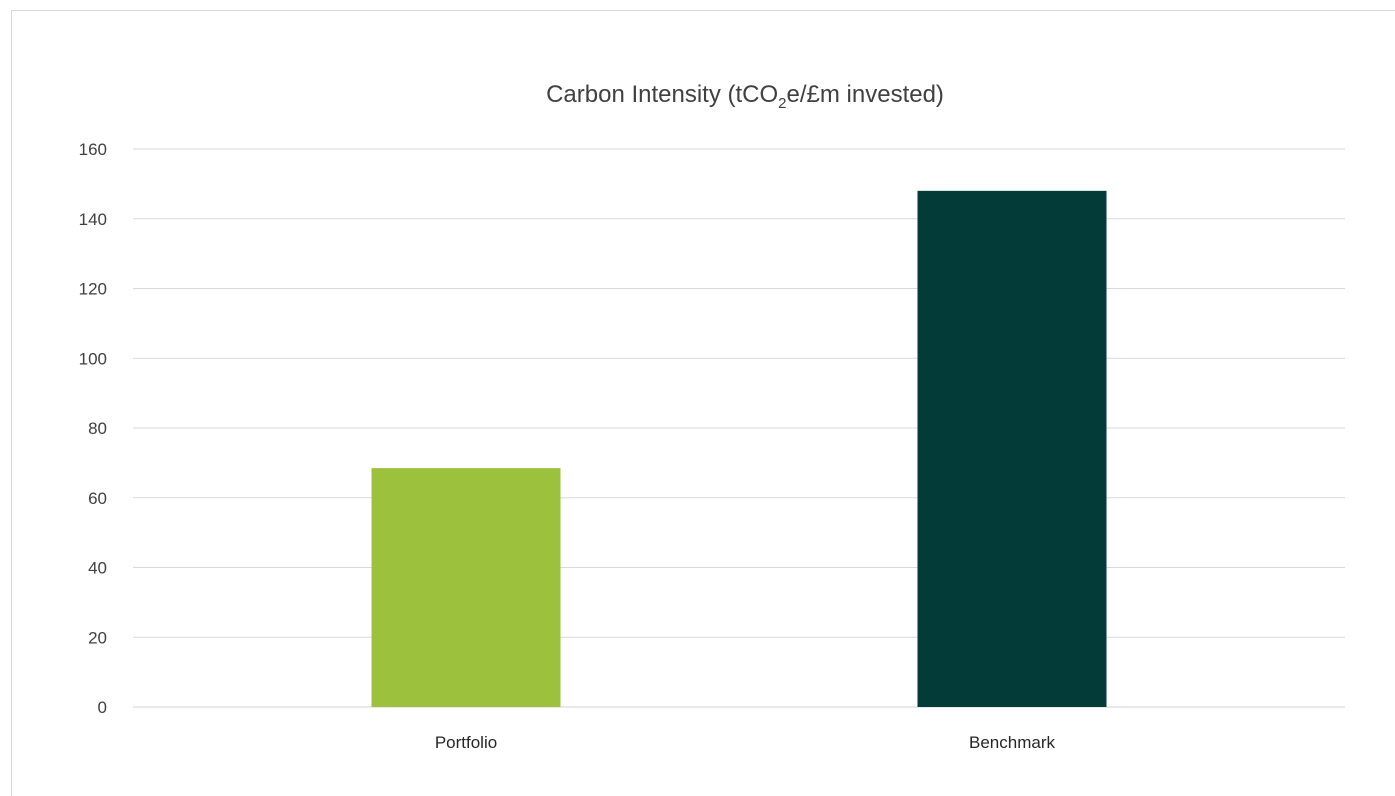 This screenshot has width=1395, height=796. I want to click on y-tick-label: 0, so click(102, 707).